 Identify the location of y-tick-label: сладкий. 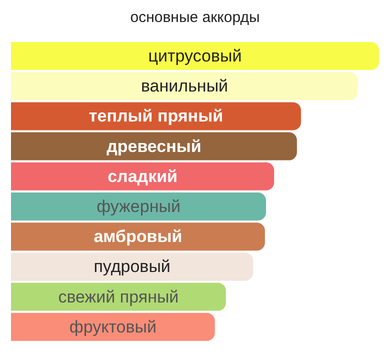
(143, 176).